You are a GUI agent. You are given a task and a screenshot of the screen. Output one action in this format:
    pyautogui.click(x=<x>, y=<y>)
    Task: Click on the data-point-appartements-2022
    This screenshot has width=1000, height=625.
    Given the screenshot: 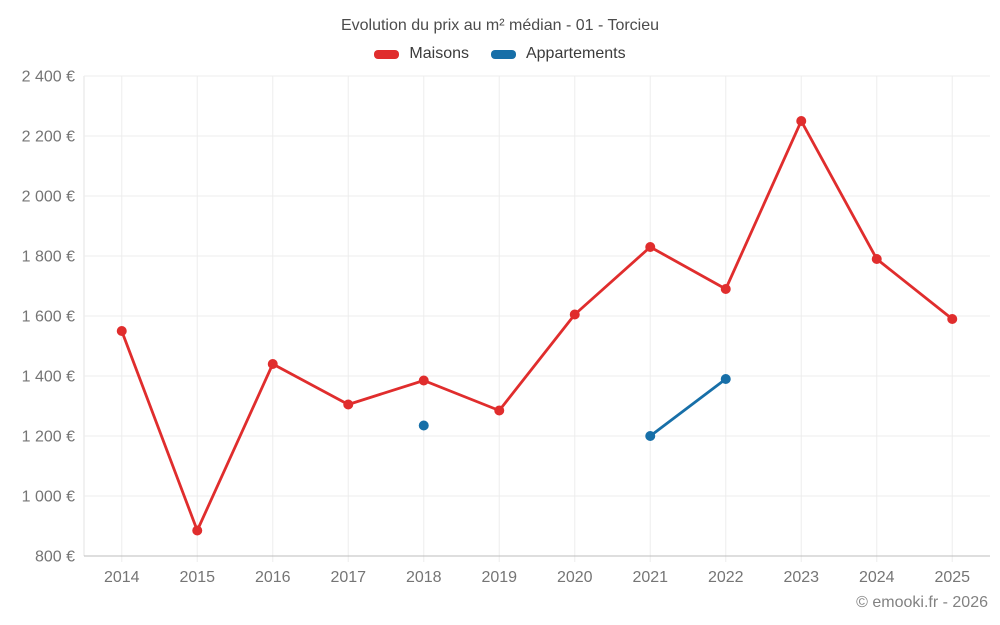 What is the action you would take?
    pyautogui.click(x=725, y=379)
    